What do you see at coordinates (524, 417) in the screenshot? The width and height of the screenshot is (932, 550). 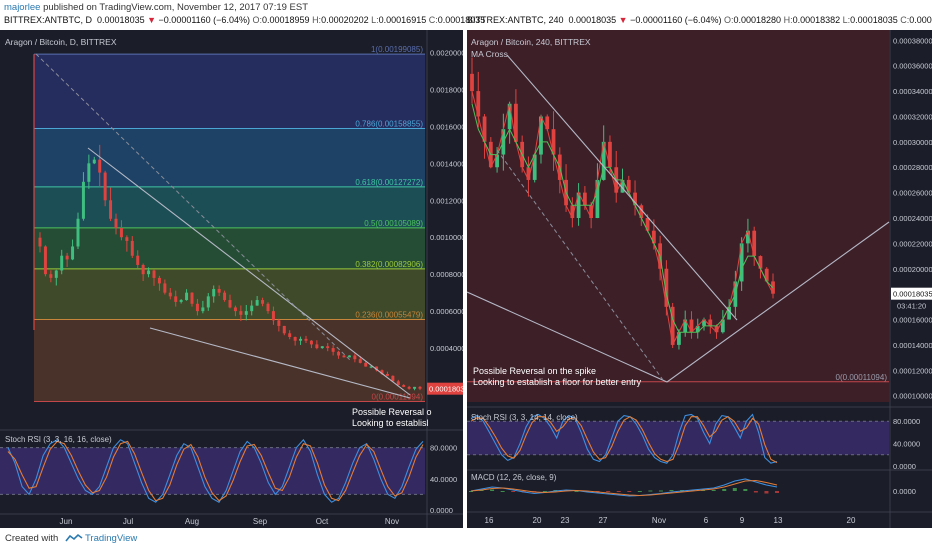 I see `indicator-title: Stoch RSI (3, 3, 14, 14, close)` at bounding box center [524, 417].